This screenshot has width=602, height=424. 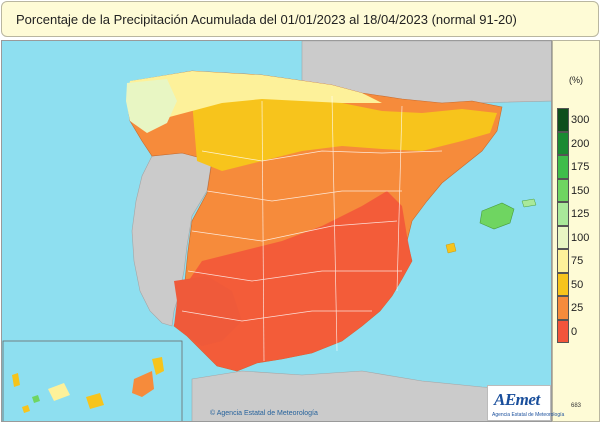 What do you see at coordinates (95, 401) in the screenshot?
I see `canary-island-gran-canaria` at bounding box center [95, 401].